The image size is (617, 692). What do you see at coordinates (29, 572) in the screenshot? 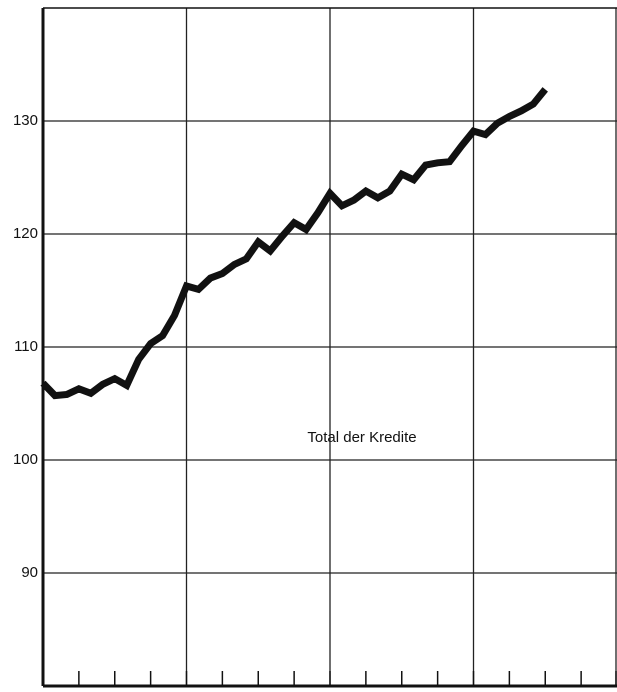
I see `y-tick-label: 90` at bounding box center [29, 572].